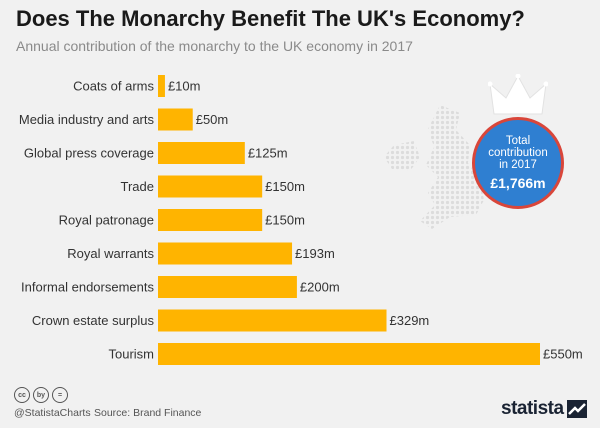  I want to click on no-derivatives-icon: =, so click(60, 395).